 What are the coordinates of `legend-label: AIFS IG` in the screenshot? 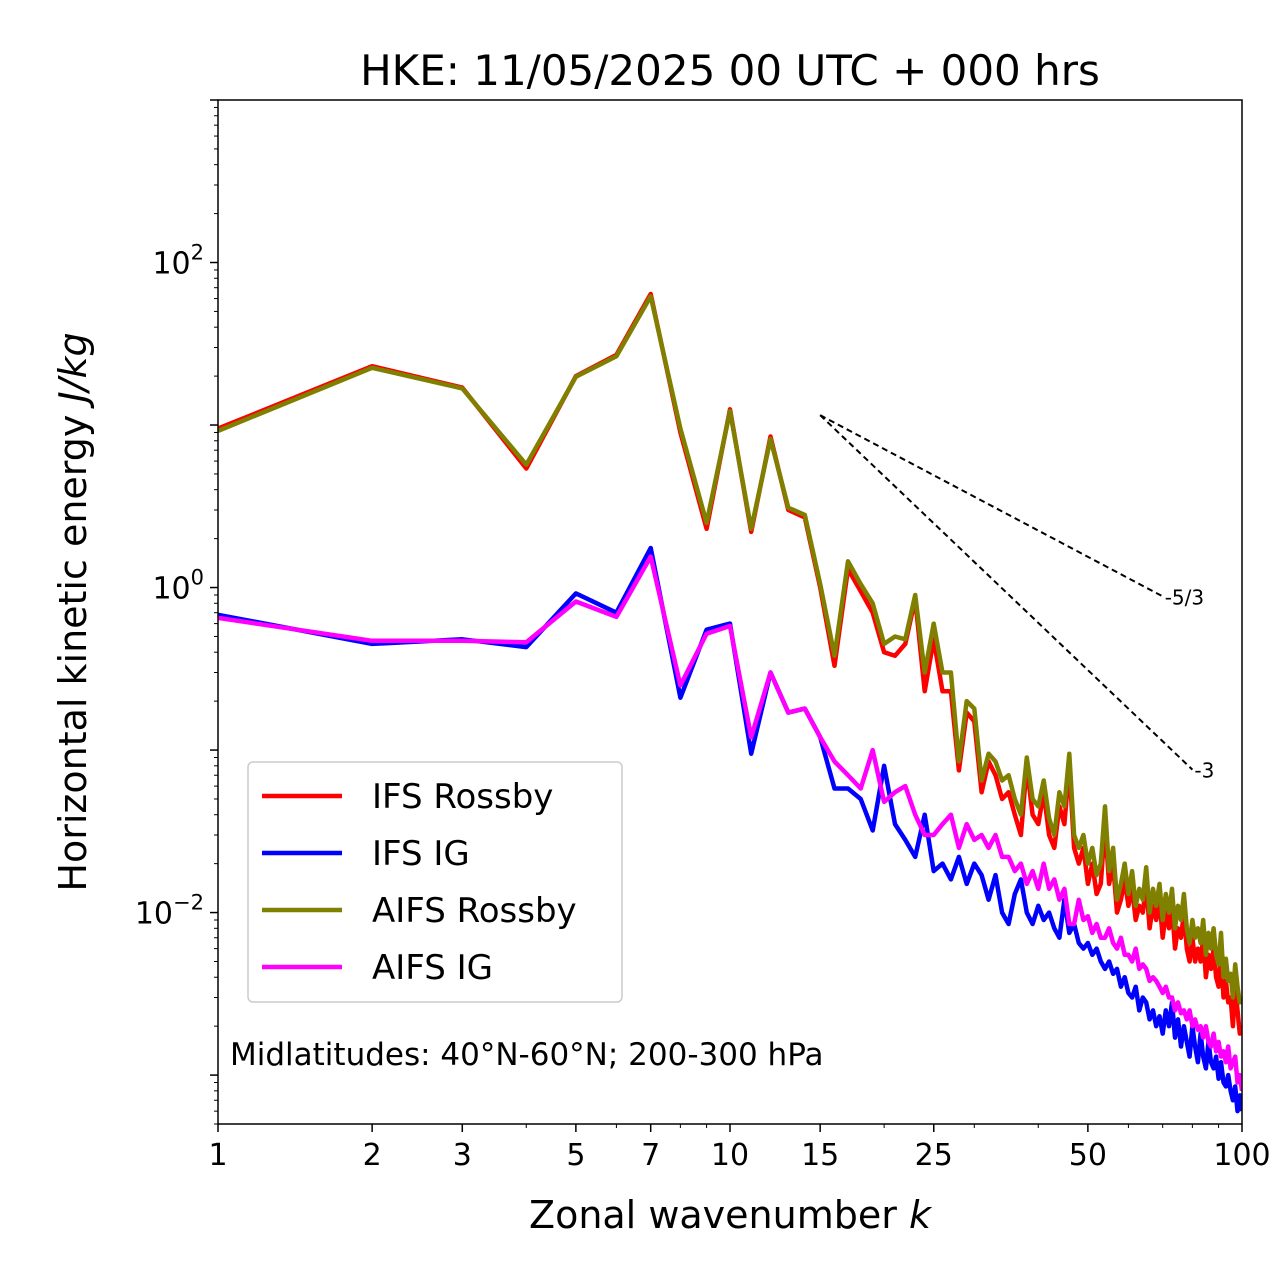 It's located at (432, 968).